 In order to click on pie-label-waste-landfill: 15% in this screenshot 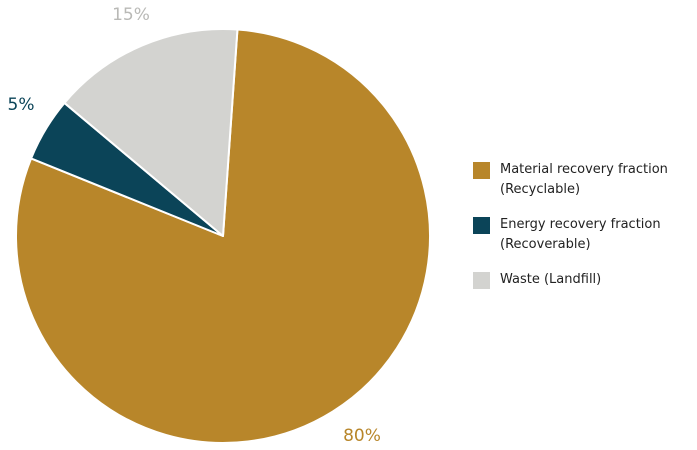, I will do `click(131, 15)`.